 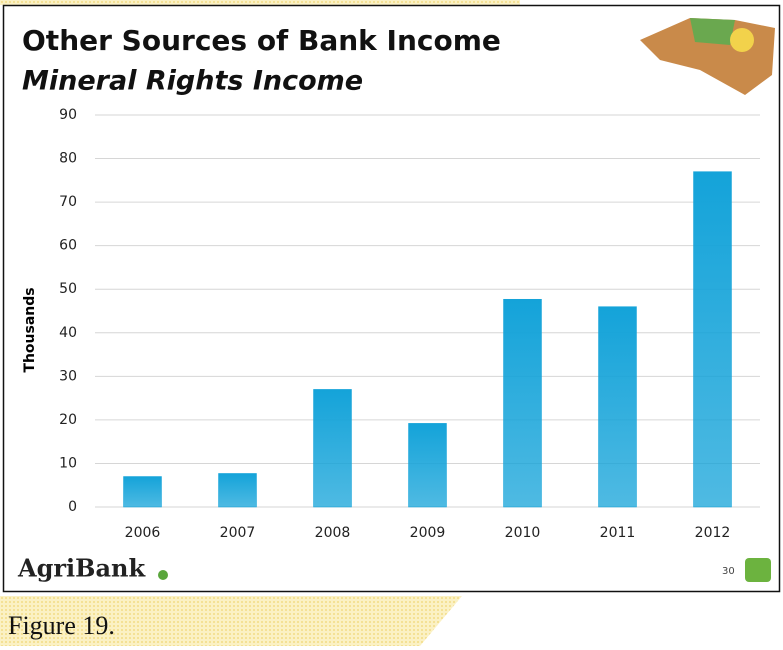 What do you see at coordinates (68, 159) in the screenshot?
I see `y-tick-label: 80` at bounding box center [68, 159].